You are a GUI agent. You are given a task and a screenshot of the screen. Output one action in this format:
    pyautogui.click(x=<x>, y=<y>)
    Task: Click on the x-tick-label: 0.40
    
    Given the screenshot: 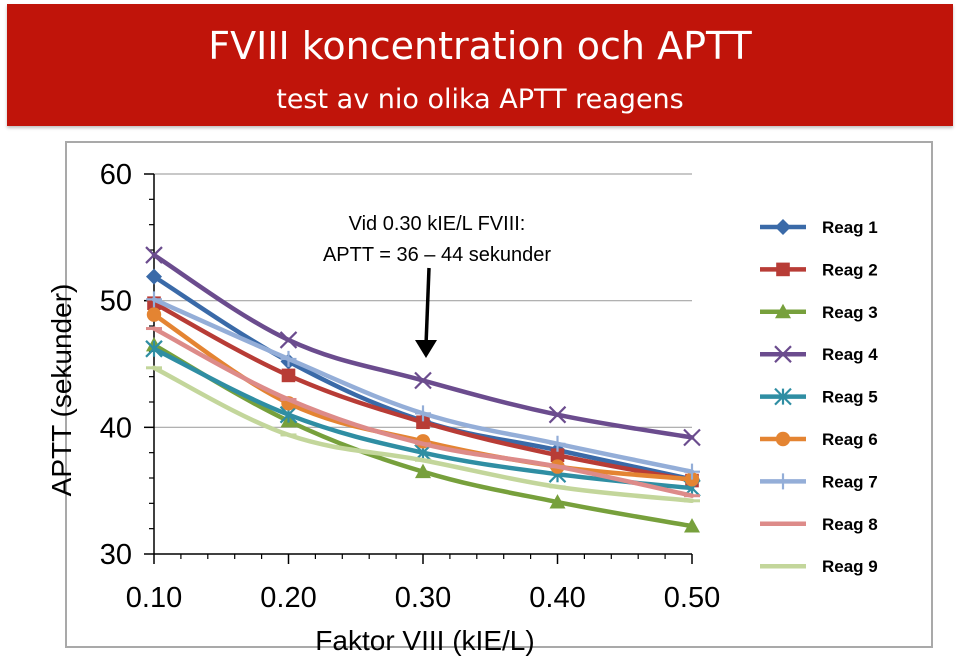 What is the action you would take?
    pyautogui.click(x=557, y=598)
    